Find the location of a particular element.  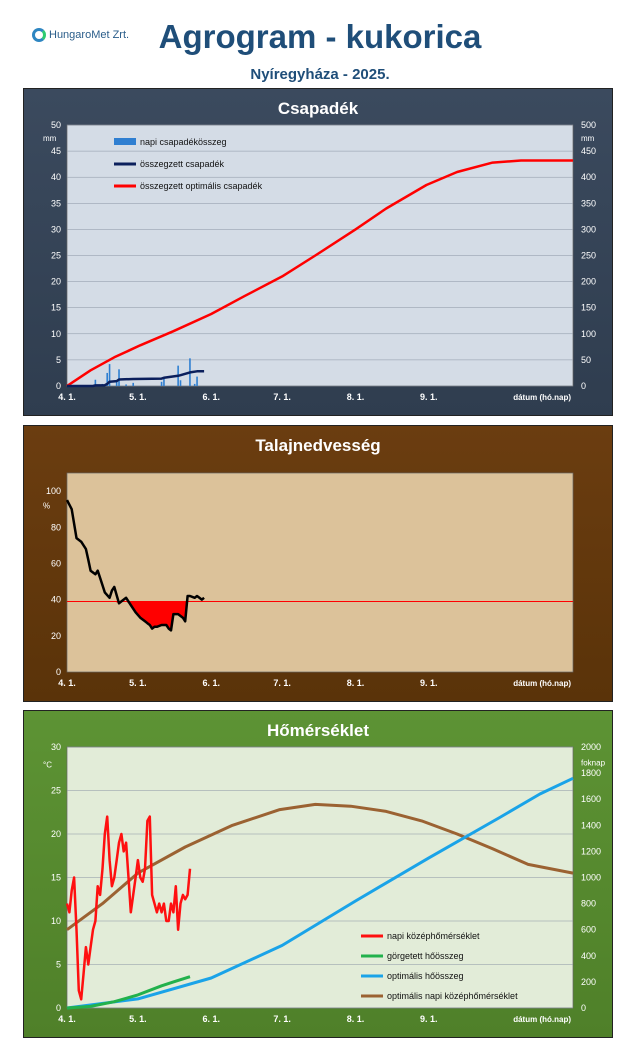

y2-unit-label: mm is located at coordinates (588, 138).